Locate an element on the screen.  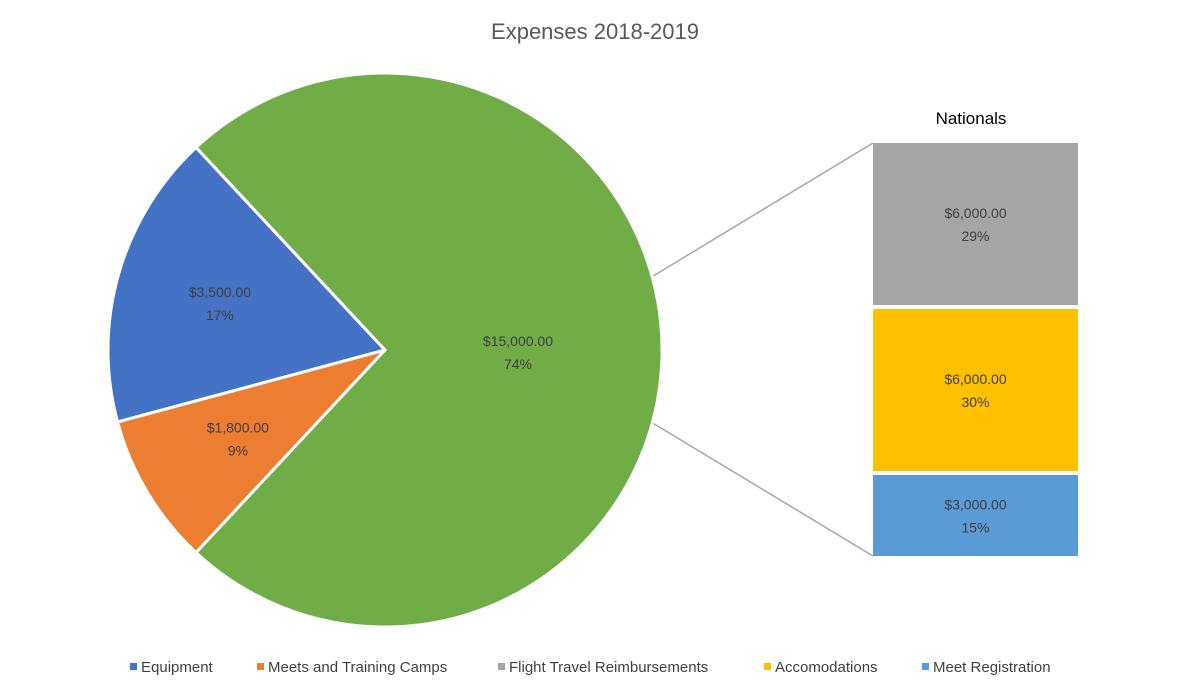
breakdown-title: Nationals is located at coordinates (971, 118).